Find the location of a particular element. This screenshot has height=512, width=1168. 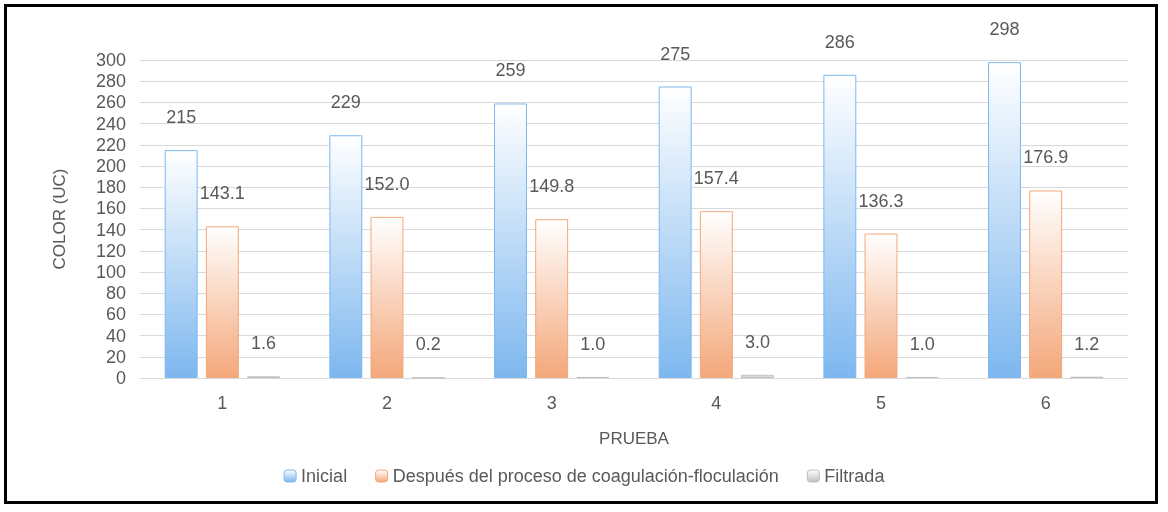

data-label: 298 is located at coordinates (1004, 29).